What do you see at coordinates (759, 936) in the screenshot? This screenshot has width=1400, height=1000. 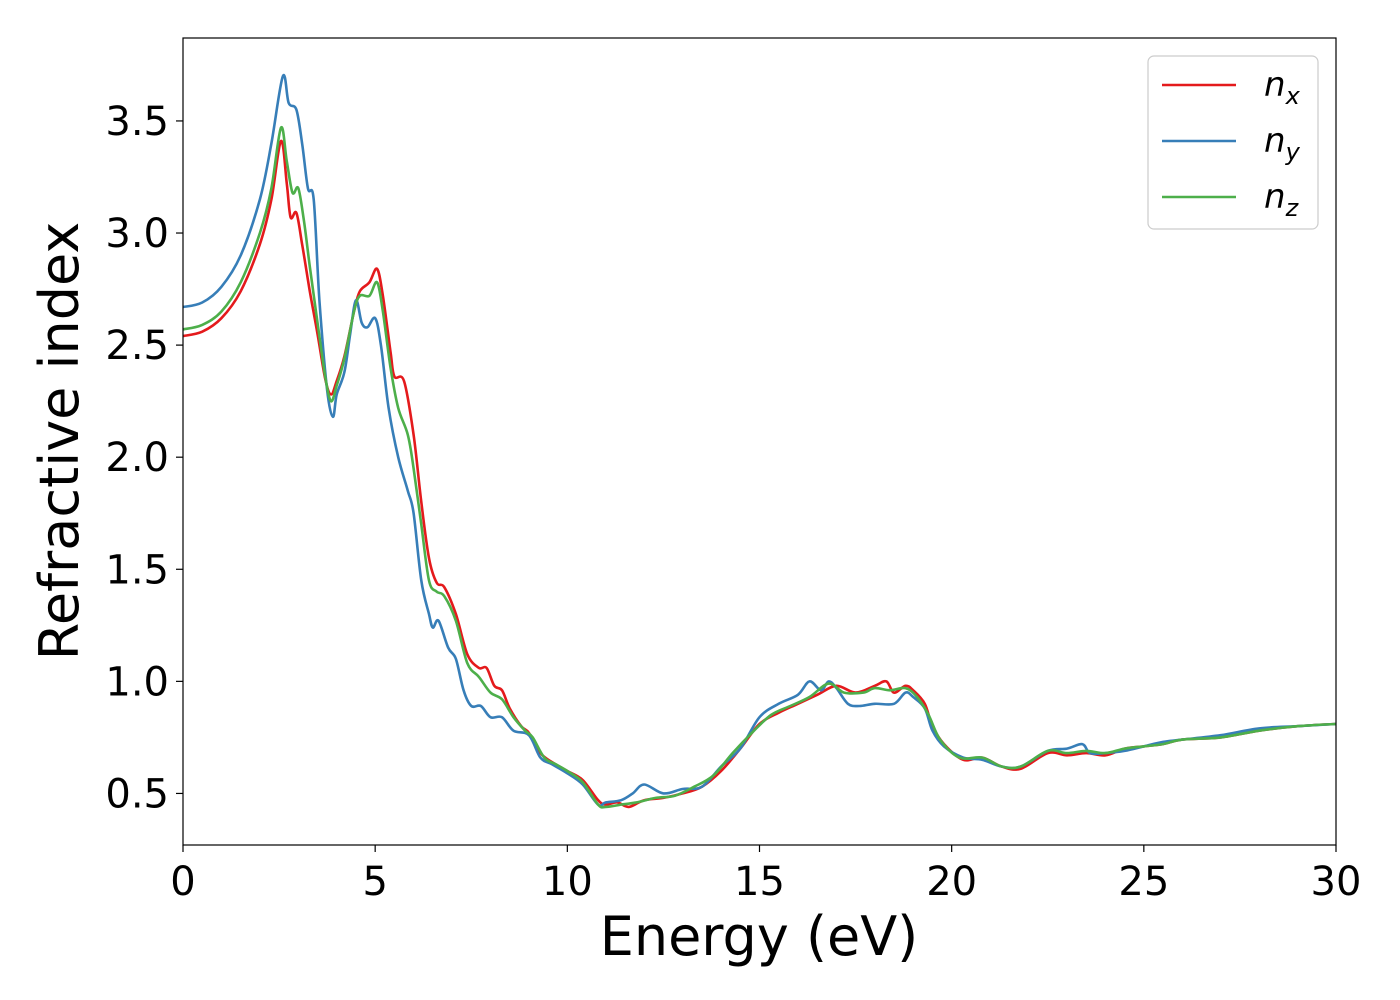 I see `x-axis-title: Energy (eV)` at bounding box center [759, 936].